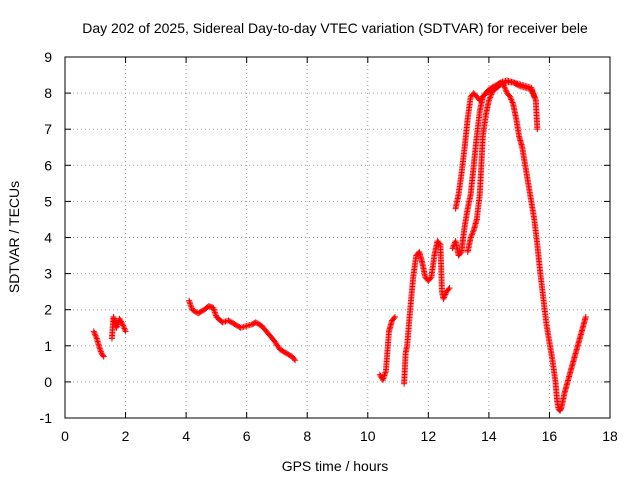 The height and width of the screenshot is (480, 640). I want to click on y-tick-labels: -1 0 1 2 3 4 5 6 7 8 9, so click(46, 237).